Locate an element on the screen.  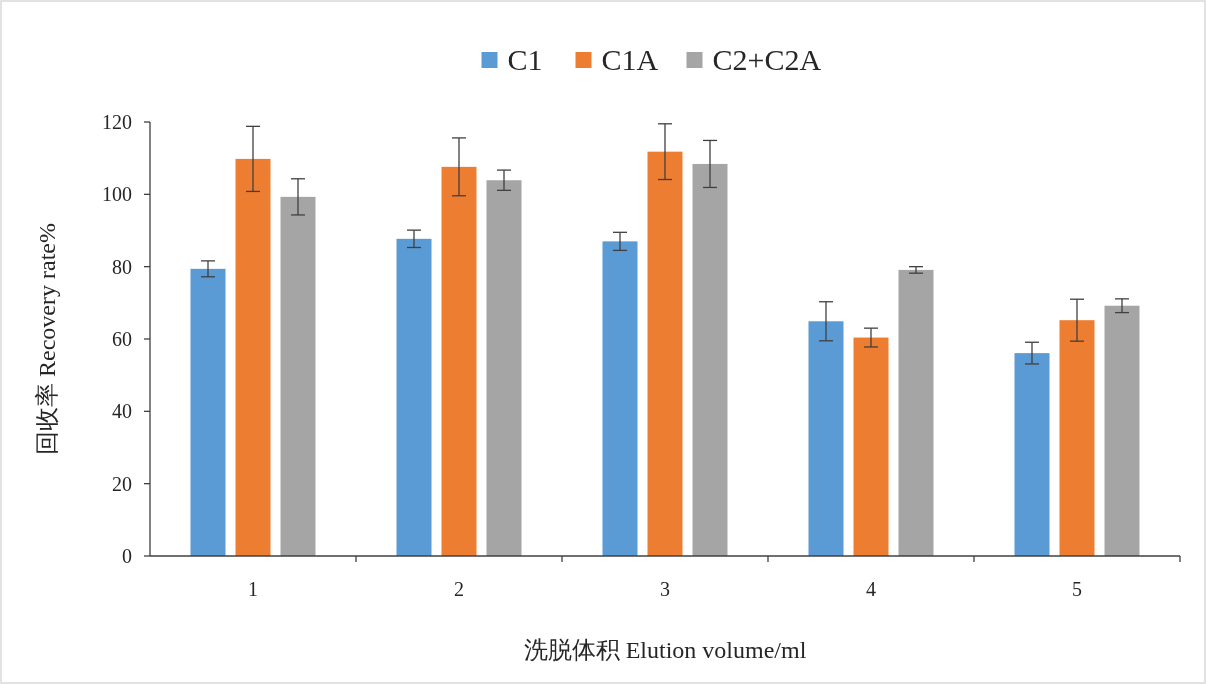
y-tick-label: 40 is located at coordinates (122, 411).